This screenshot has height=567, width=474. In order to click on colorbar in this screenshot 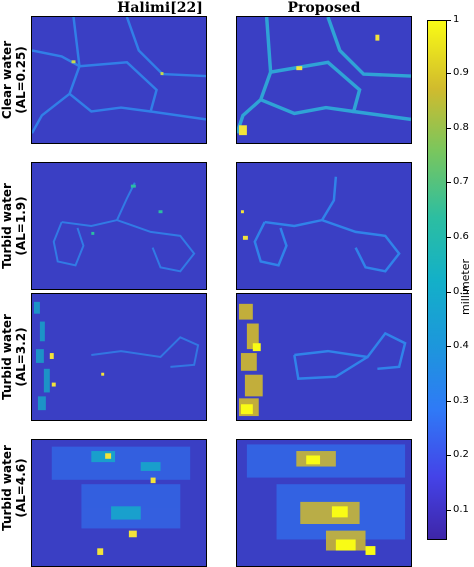, I will do `click(437, 280)`.